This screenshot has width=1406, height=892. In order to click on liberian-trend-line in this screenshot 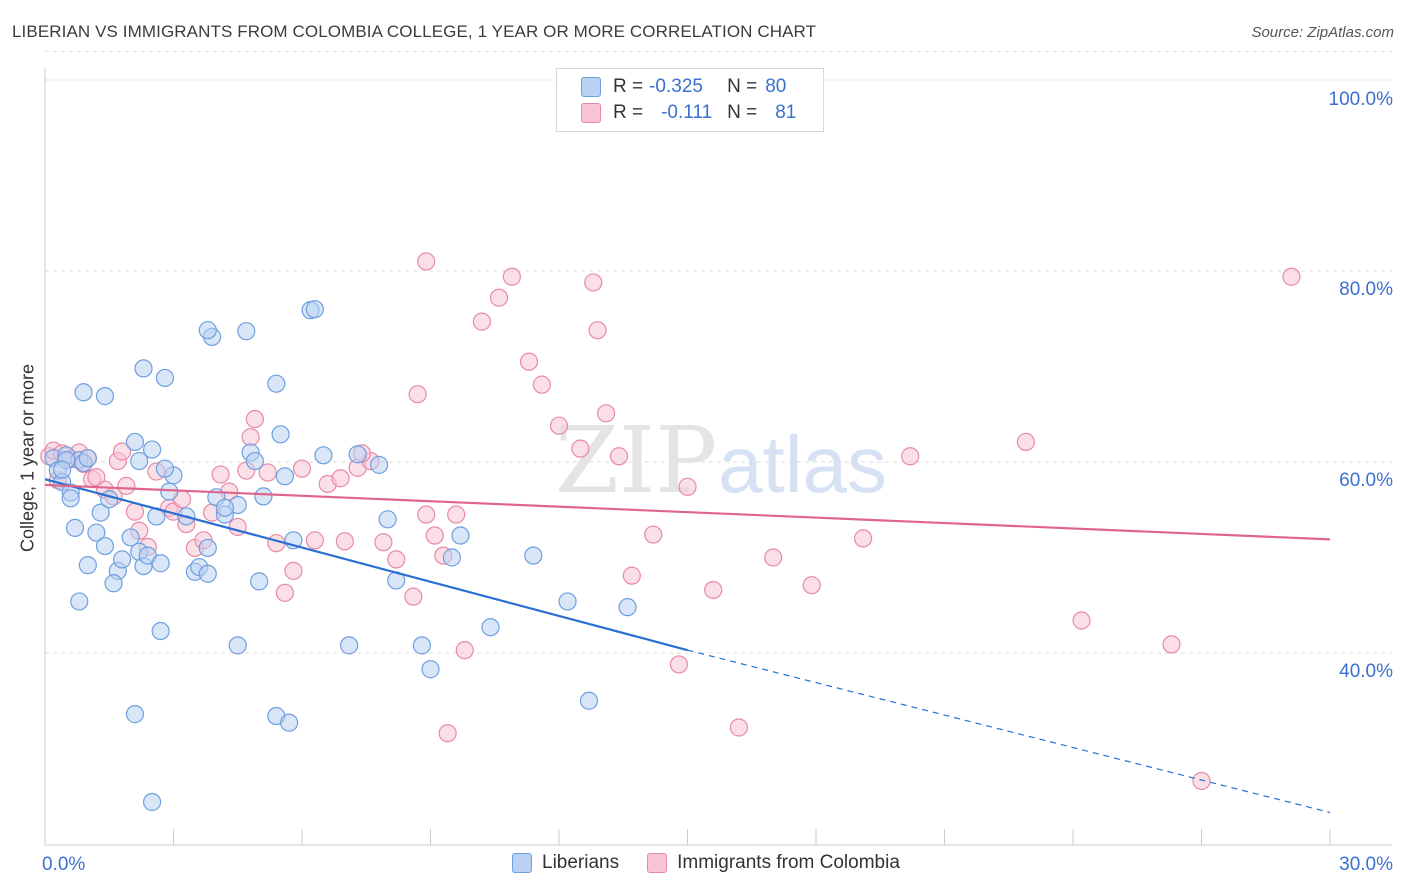, I will do `click(366, 565)`.